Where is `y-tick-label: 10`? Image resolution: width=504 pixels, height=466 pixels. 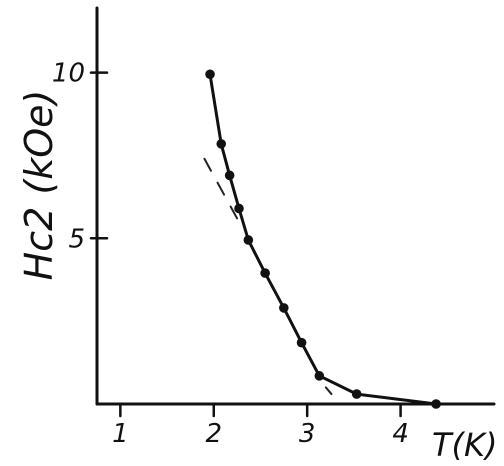
y-tick-label: 10 is located at coordinates (68, 74).